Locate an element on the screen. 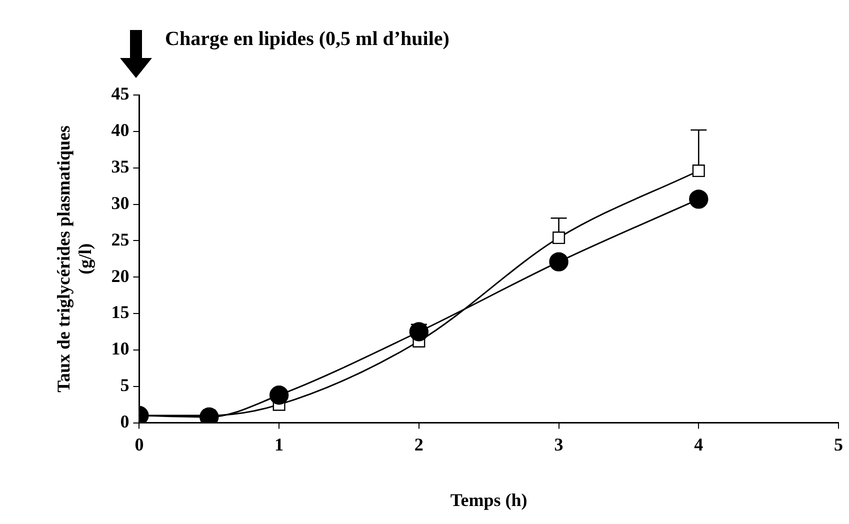 The height and width of the screenshot is (524, 849). y-tick-label: 30 is located at coordinates (120, 202).